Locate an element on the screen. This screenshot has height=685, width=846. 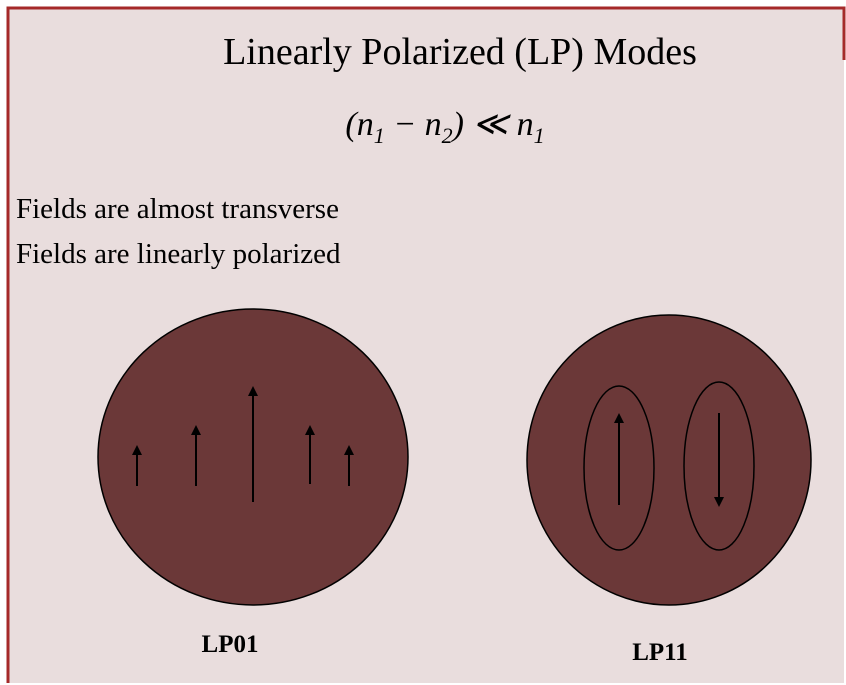
eq-part: − n is located at coordinates (413, 124).